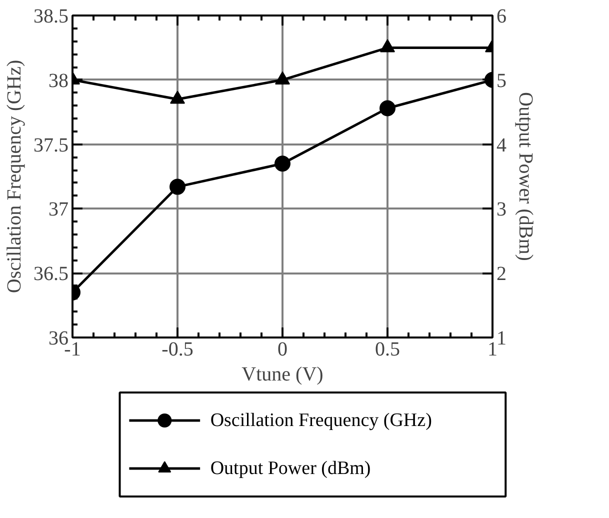 The height and width of the screenshot is (518, 609). What do you see at coordinates (501, 145) in the screenshot?
I see `y2-tick-label: 4` at bounding box center [501, 145].